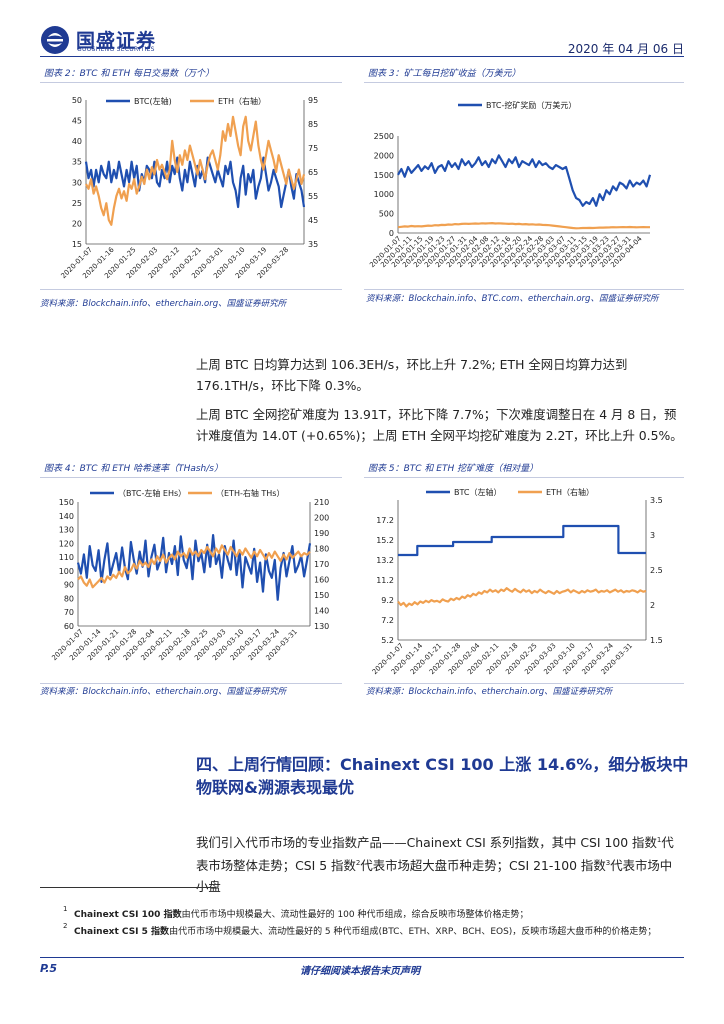  What do you see at coordinates (69, 585) in the screenshot?
I see `y-tick-left-label: 90` at bounding box center [69, 585].